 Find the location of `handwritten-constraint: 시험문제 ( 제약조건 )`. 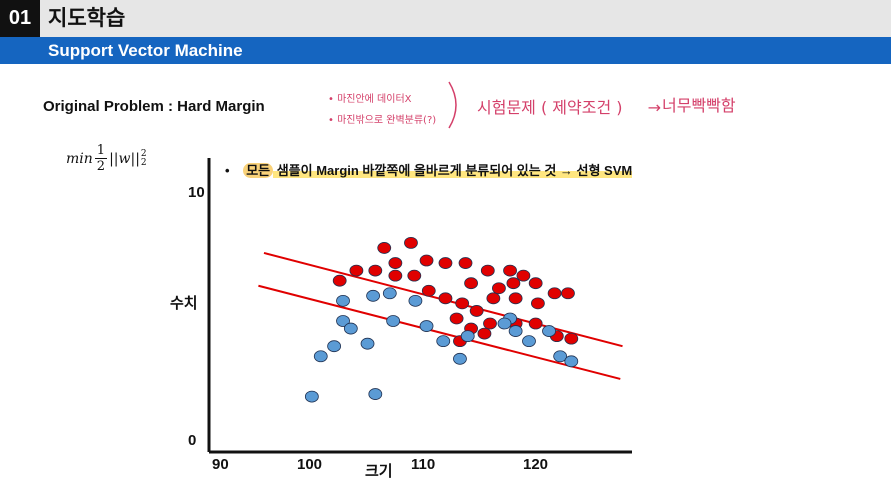

handwritten-constraint: 시험문제 ( 제약조건 ) is located at coordinates (550, 107).